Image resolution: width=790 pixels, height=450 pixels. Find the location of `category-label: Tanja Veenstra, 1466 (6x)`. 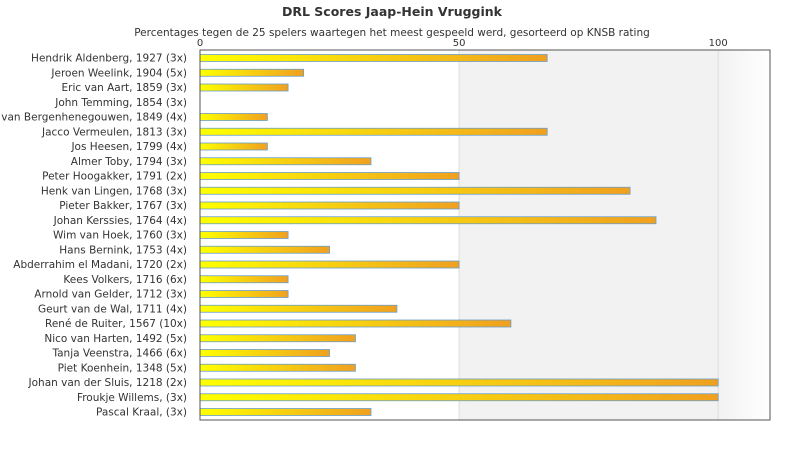

category-label: Tanja Veenstra, 1466 (6x) is located at coordinates (119, 354).